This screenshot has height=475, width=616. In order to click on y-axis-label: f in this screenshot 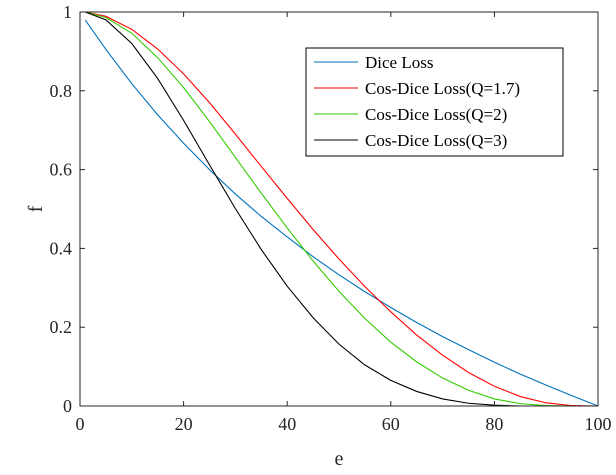, I will do `click(36, 208)`.